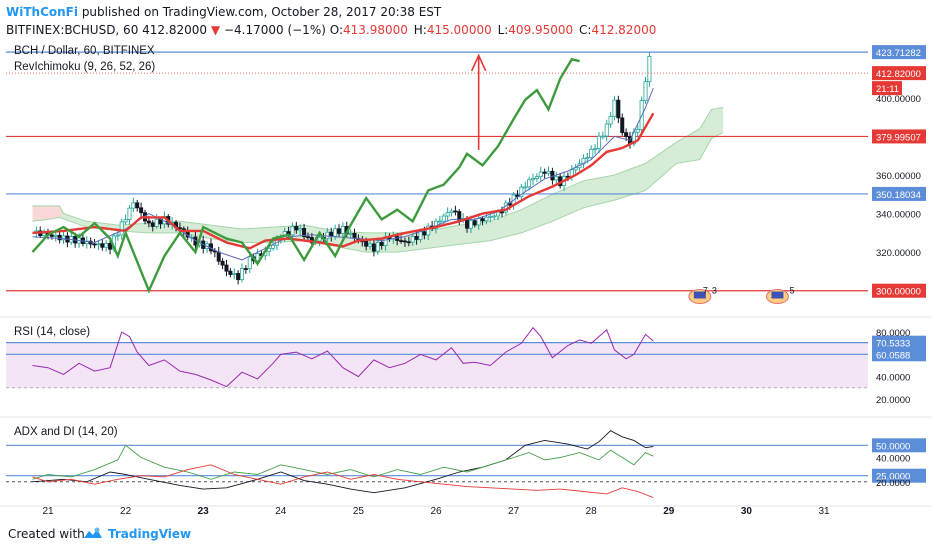 The image size is (932, 550). What do you see at coordinates (48, 511) in the screenshot?
I see `x-tick-label: 21` at bounding box center [48, 511].